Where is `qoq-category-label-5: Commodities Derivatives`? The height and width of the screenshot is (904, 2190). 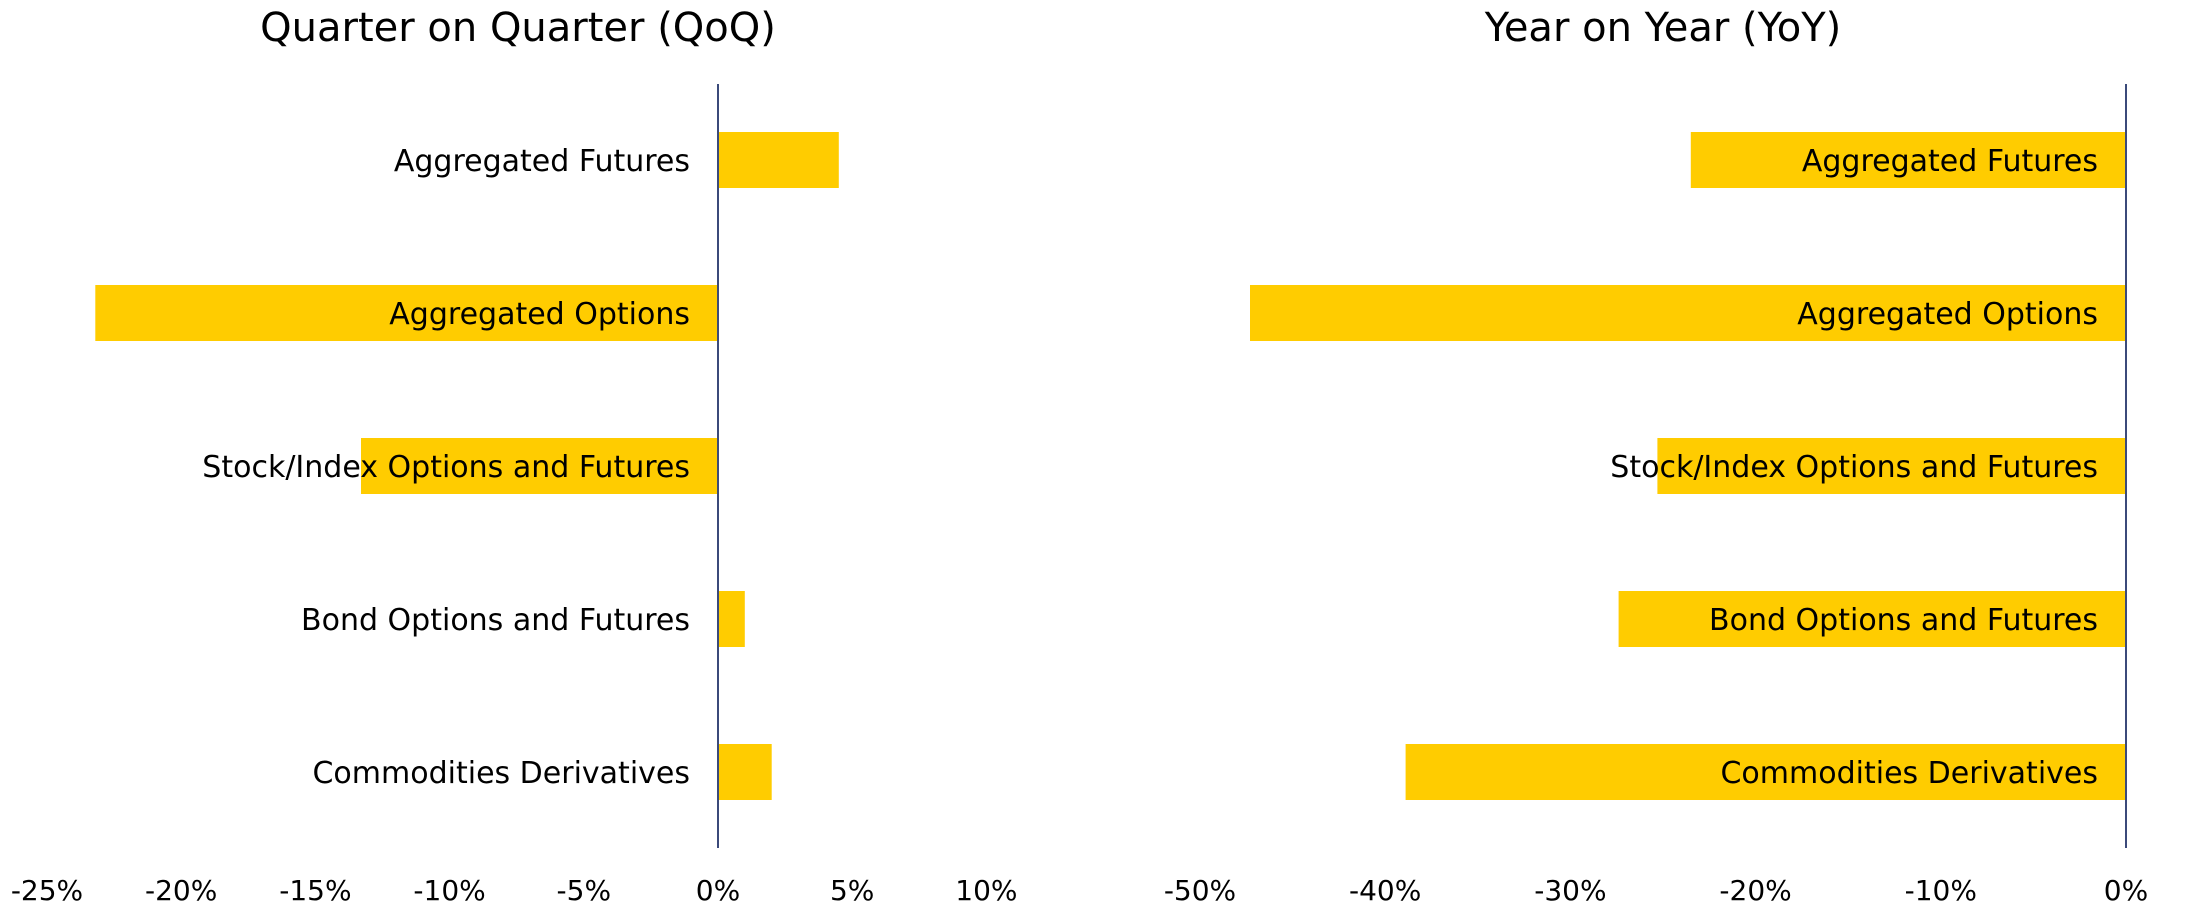
qoq-category-label-5: Commodities Derivatives is located at coordinates (501, 773).